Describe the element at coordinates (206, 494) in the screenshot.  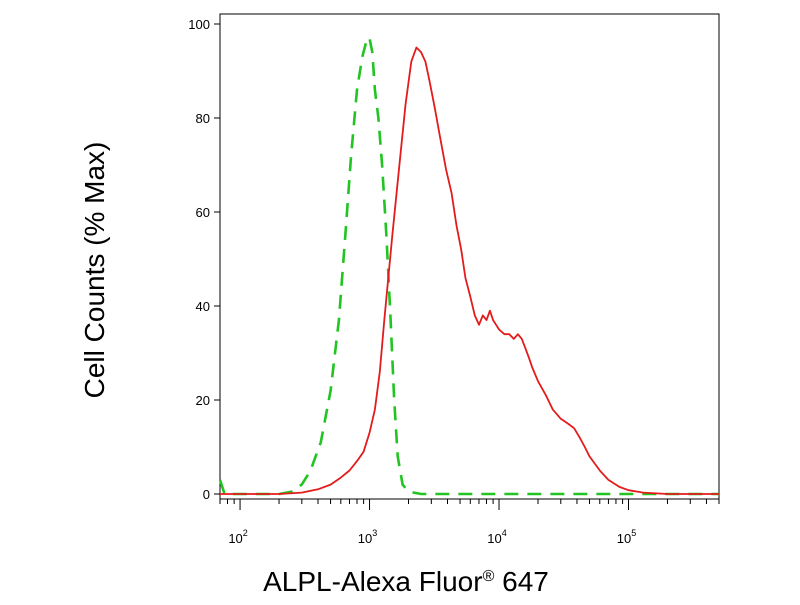
I see `y-tick-label: 0` at that location.